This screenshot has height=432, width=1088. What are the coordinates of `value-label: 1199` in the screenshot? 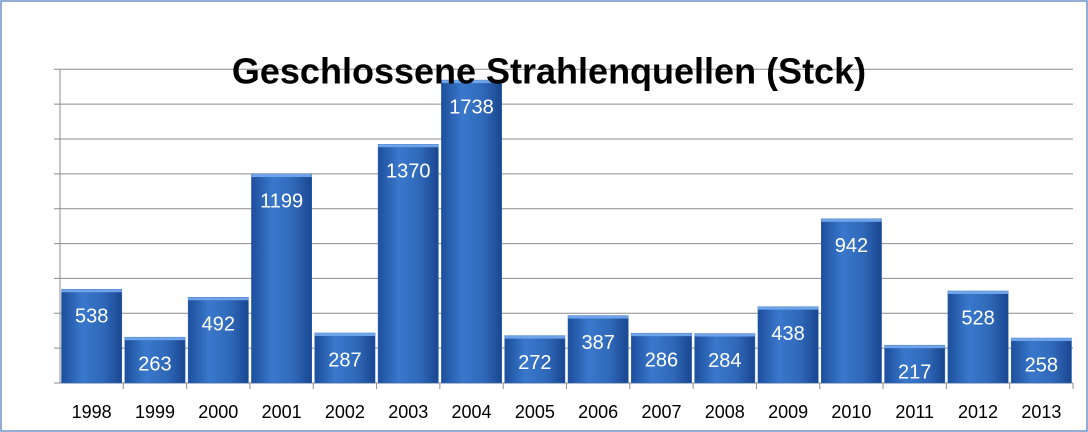 It's located at (281, 201).